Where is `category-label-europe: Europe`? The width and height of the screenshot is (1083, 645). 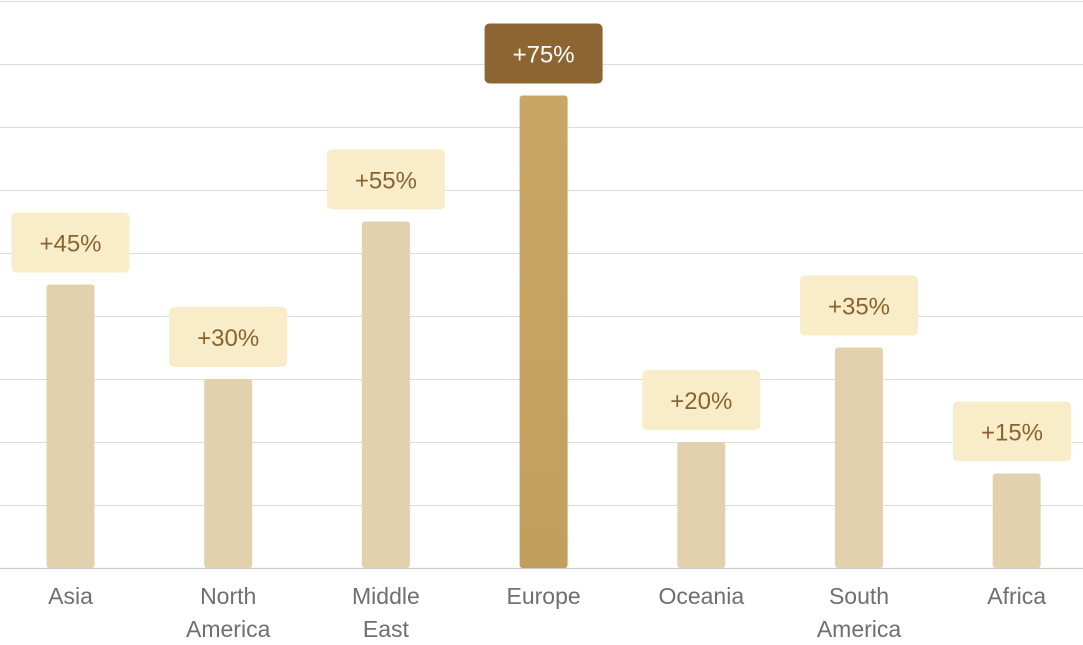
category-label-europe: Europe is located at coordinates (544, 596).